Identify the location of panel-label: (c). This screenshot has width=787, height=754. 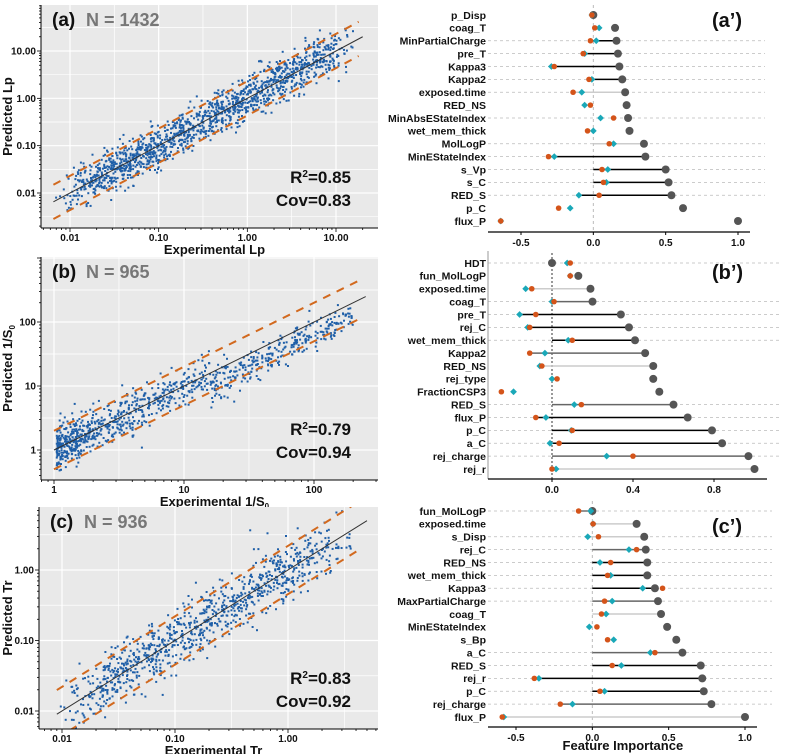
(61, 522).